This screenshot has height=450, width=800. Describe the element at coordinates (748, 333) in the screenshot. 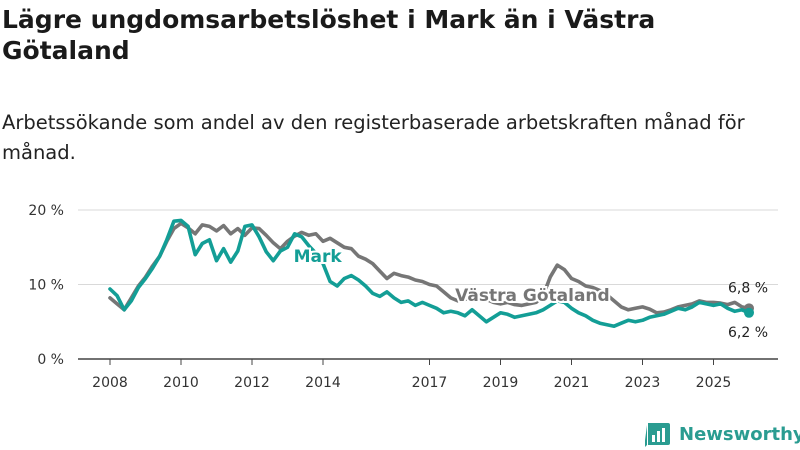

I see `end-label-mark: 6,2 %` at that location.